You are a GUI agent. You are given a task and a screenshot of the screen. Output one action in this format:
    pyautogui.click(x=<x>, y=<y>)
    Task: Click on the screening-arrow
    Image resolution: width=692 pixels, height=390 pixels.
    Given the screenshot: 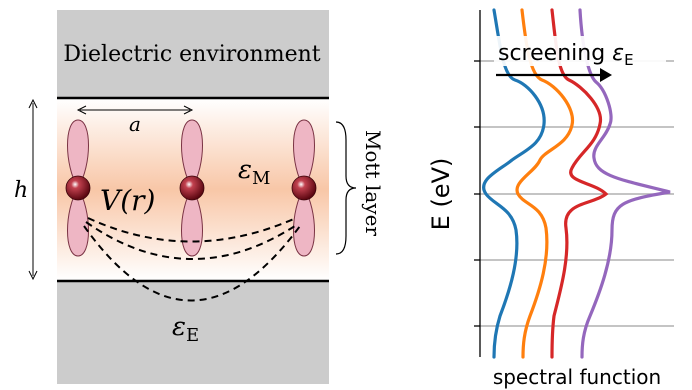 What is the action you would take?
    pyautogui.click(x=554, y=75)
    